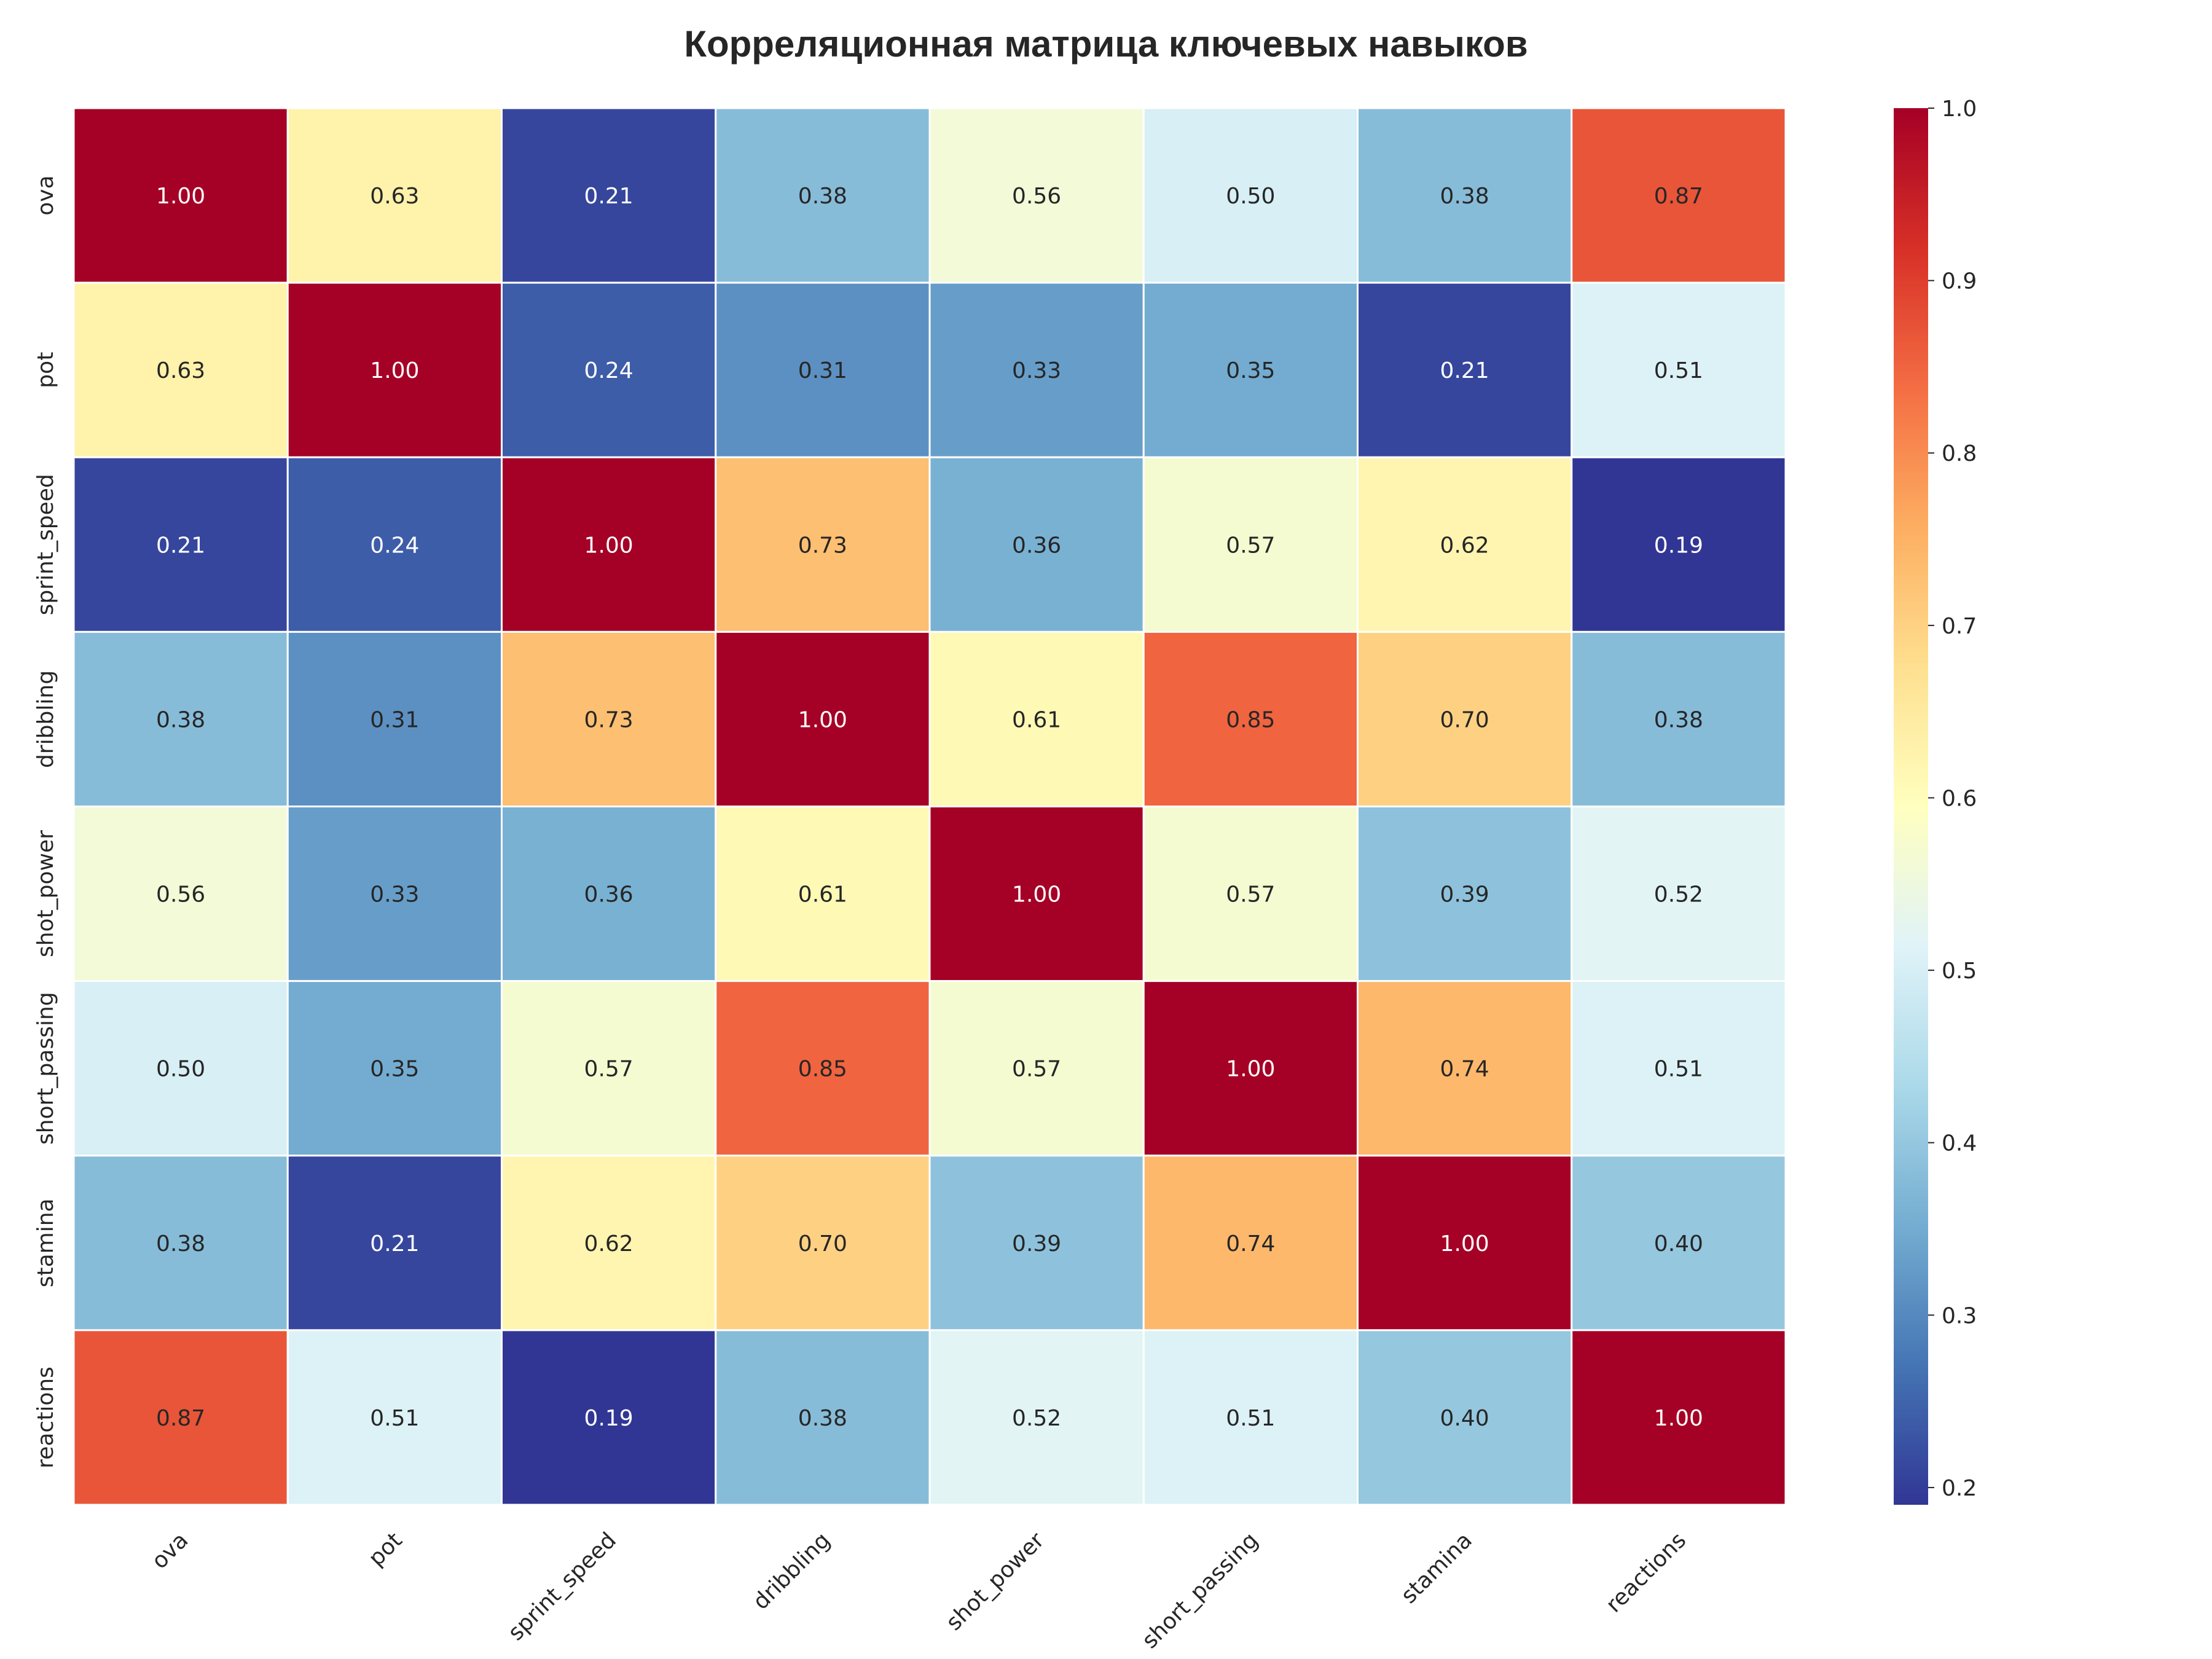  What do you see at coordinates (791, 1571) in the screenshot?
I see `x-tick-label: dribbling` at bounding box center [791, 1571].